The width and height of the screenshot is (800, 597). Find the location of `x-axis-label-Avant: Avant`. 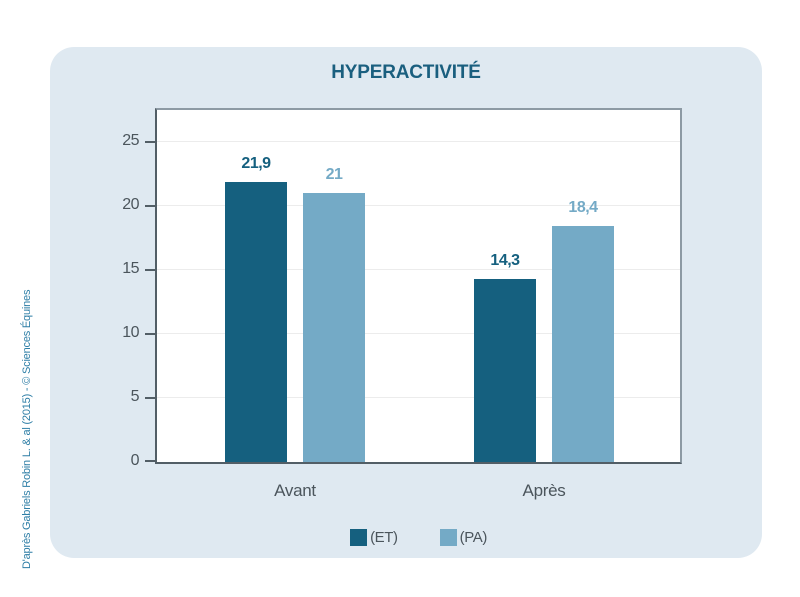

x-axis-label-Avant: Avant is located at coordinates (295, 490).